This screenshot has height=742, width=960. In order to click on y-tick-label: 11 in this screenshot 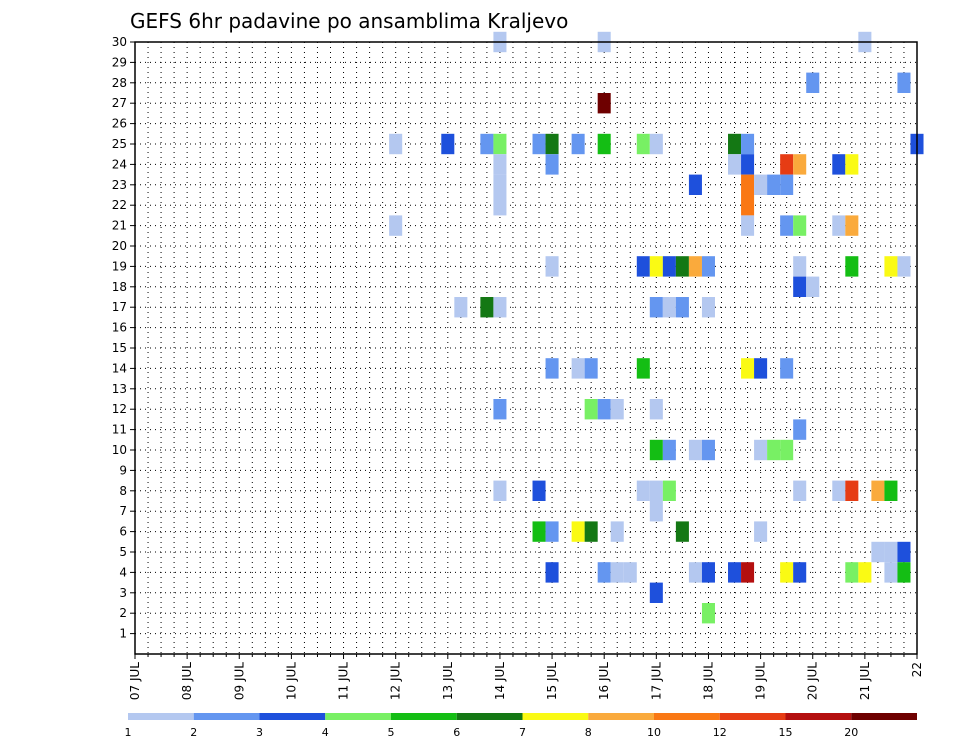, I will do `click(119, 430)`.